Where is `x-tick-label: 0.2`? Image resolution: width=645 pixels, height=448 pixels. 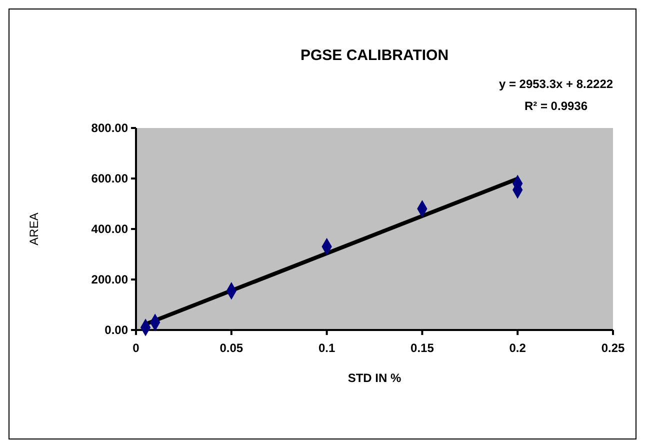 x-tick-label: 0.2 is located at coordinates (517, 348).